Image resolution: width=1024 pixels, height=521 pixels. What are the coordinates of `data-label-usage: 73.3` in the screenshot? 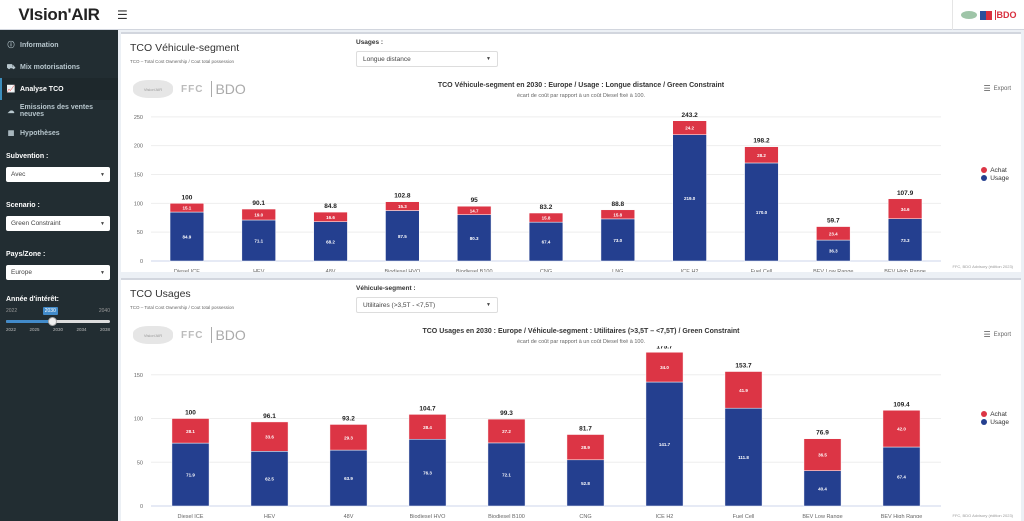 It's located at (905, 240).